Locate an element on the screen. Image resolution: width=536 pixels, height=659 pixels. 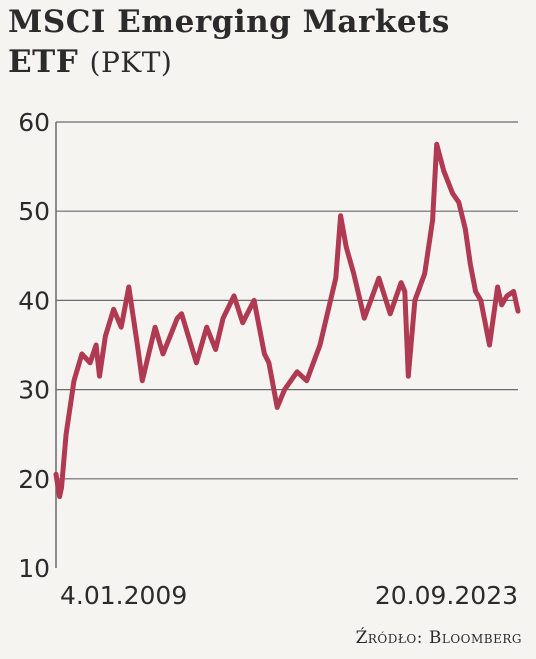
y-tick-label: 40 is located at coordinates (34, 300).